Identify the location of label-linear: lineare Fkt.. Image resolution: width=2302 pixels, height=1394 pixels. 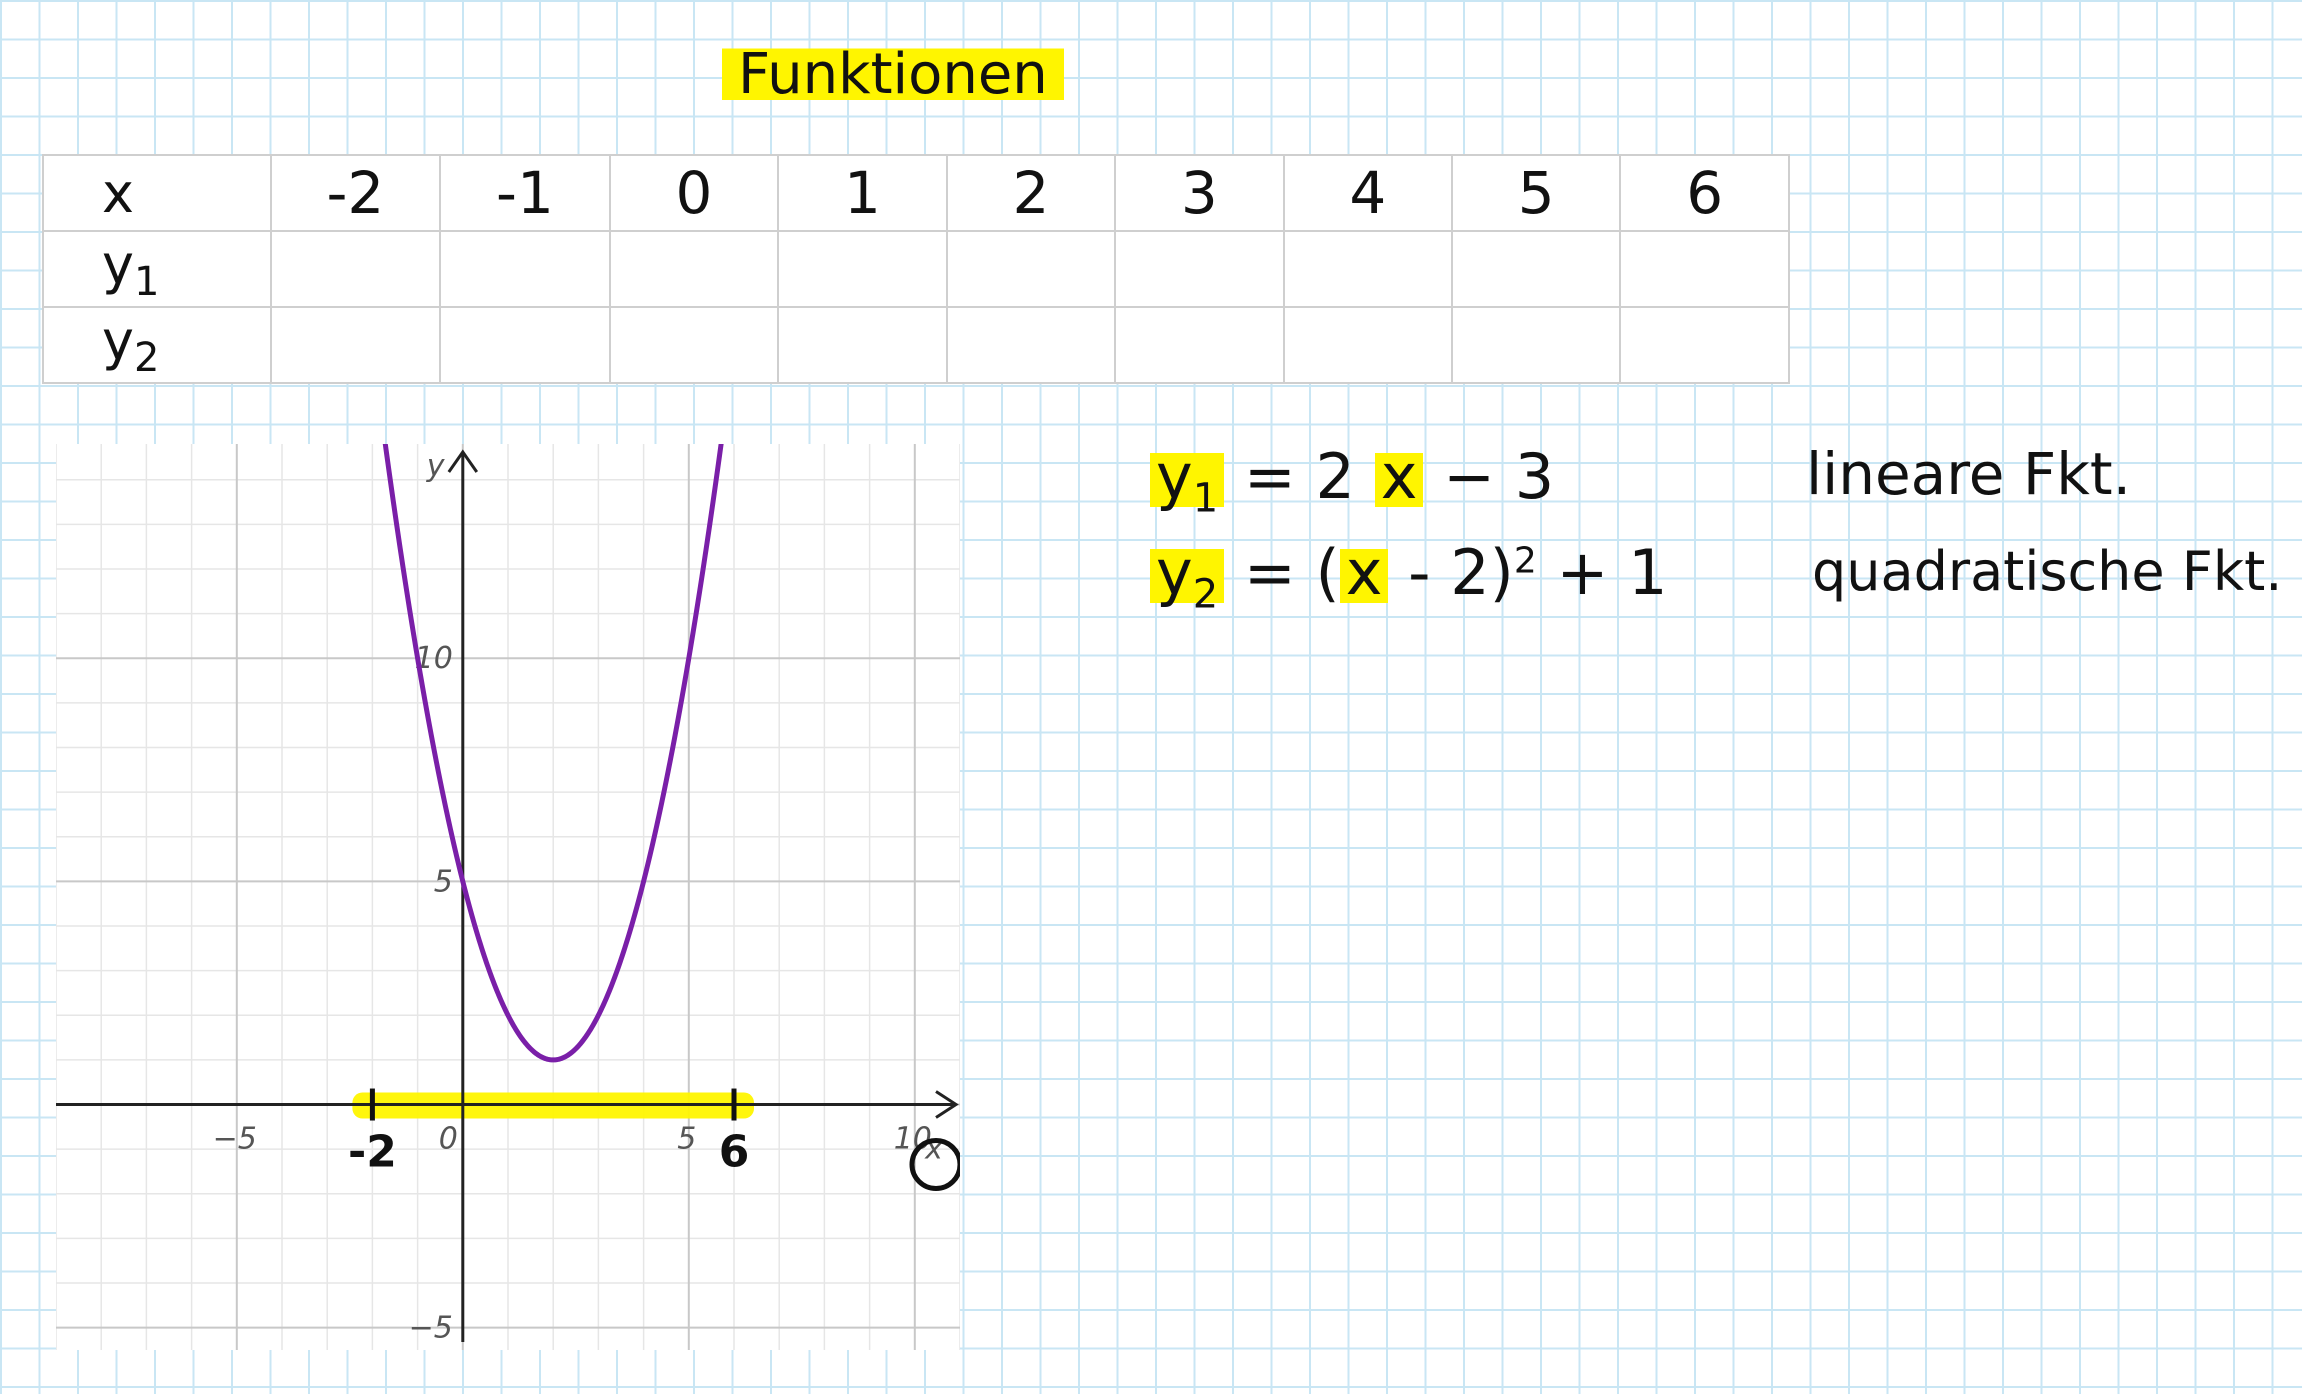
(1969, 474).